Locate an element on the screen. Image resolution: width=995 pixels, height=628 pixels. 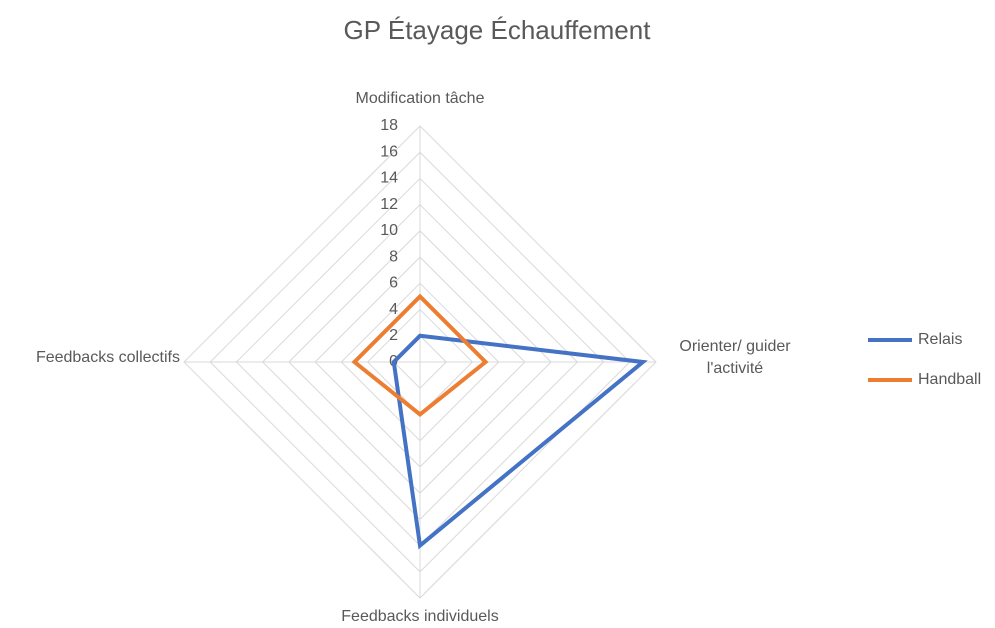
y-tick-label: 6 is located at coordinates (393, 283).